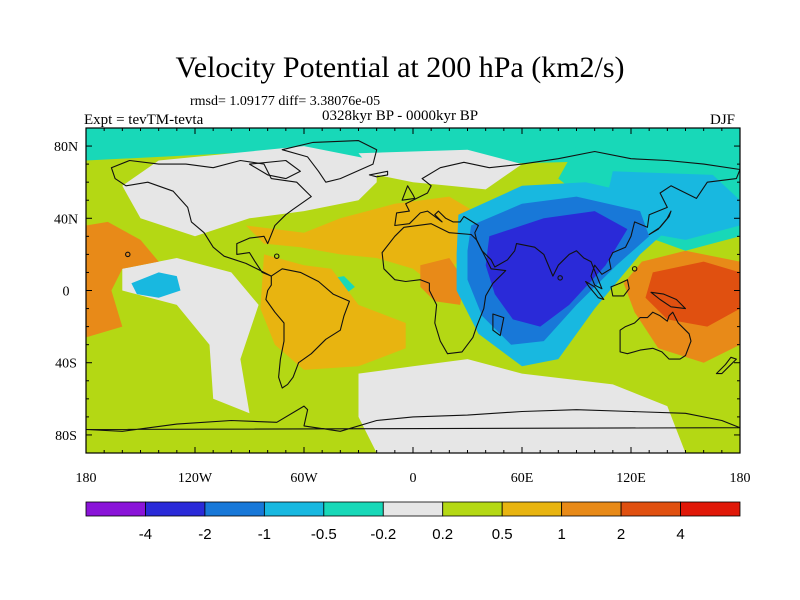 The width and height of the screenshot is (800, 600). I want to click on x-tick-label: 120W, so click(195, 478).